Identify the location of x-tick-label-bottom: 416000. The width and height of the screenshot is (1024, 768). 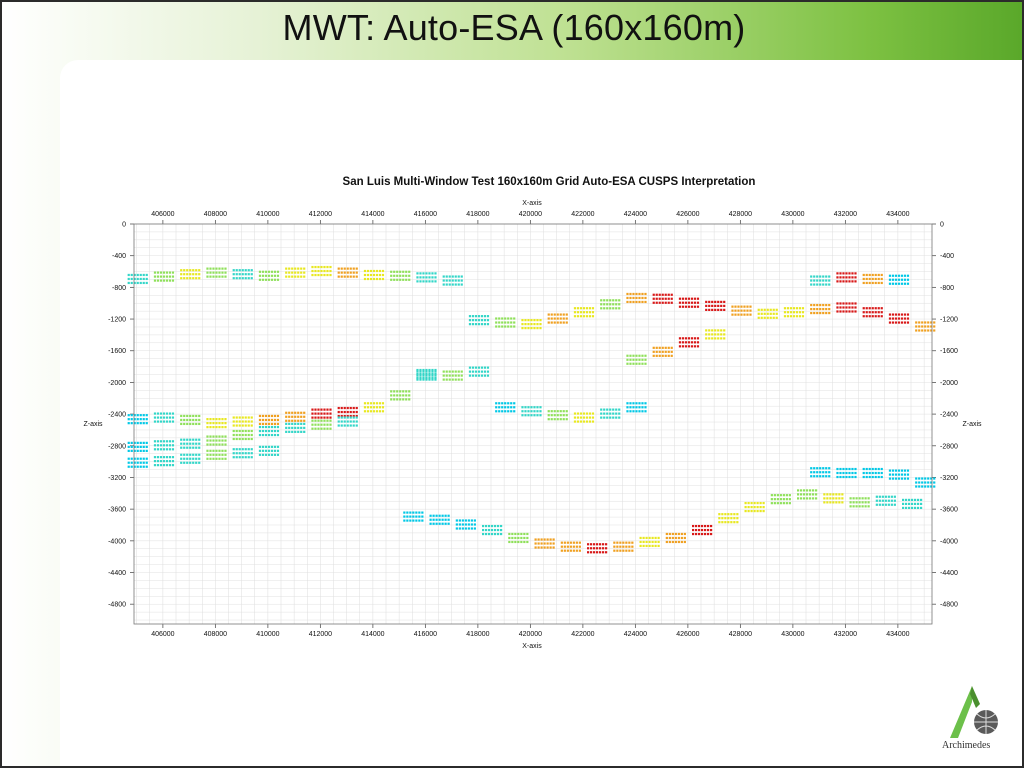
(425, 634).